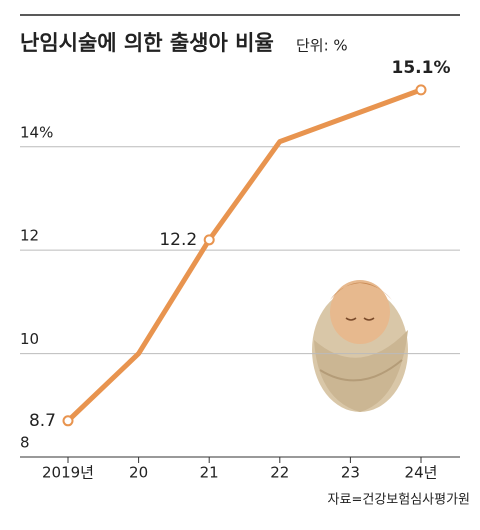 The image size is (480, 530). What do you see at coordinates (279, 473) in the screenshot?
I see `x-tick-label: 22` at bounding box center [279, 473].